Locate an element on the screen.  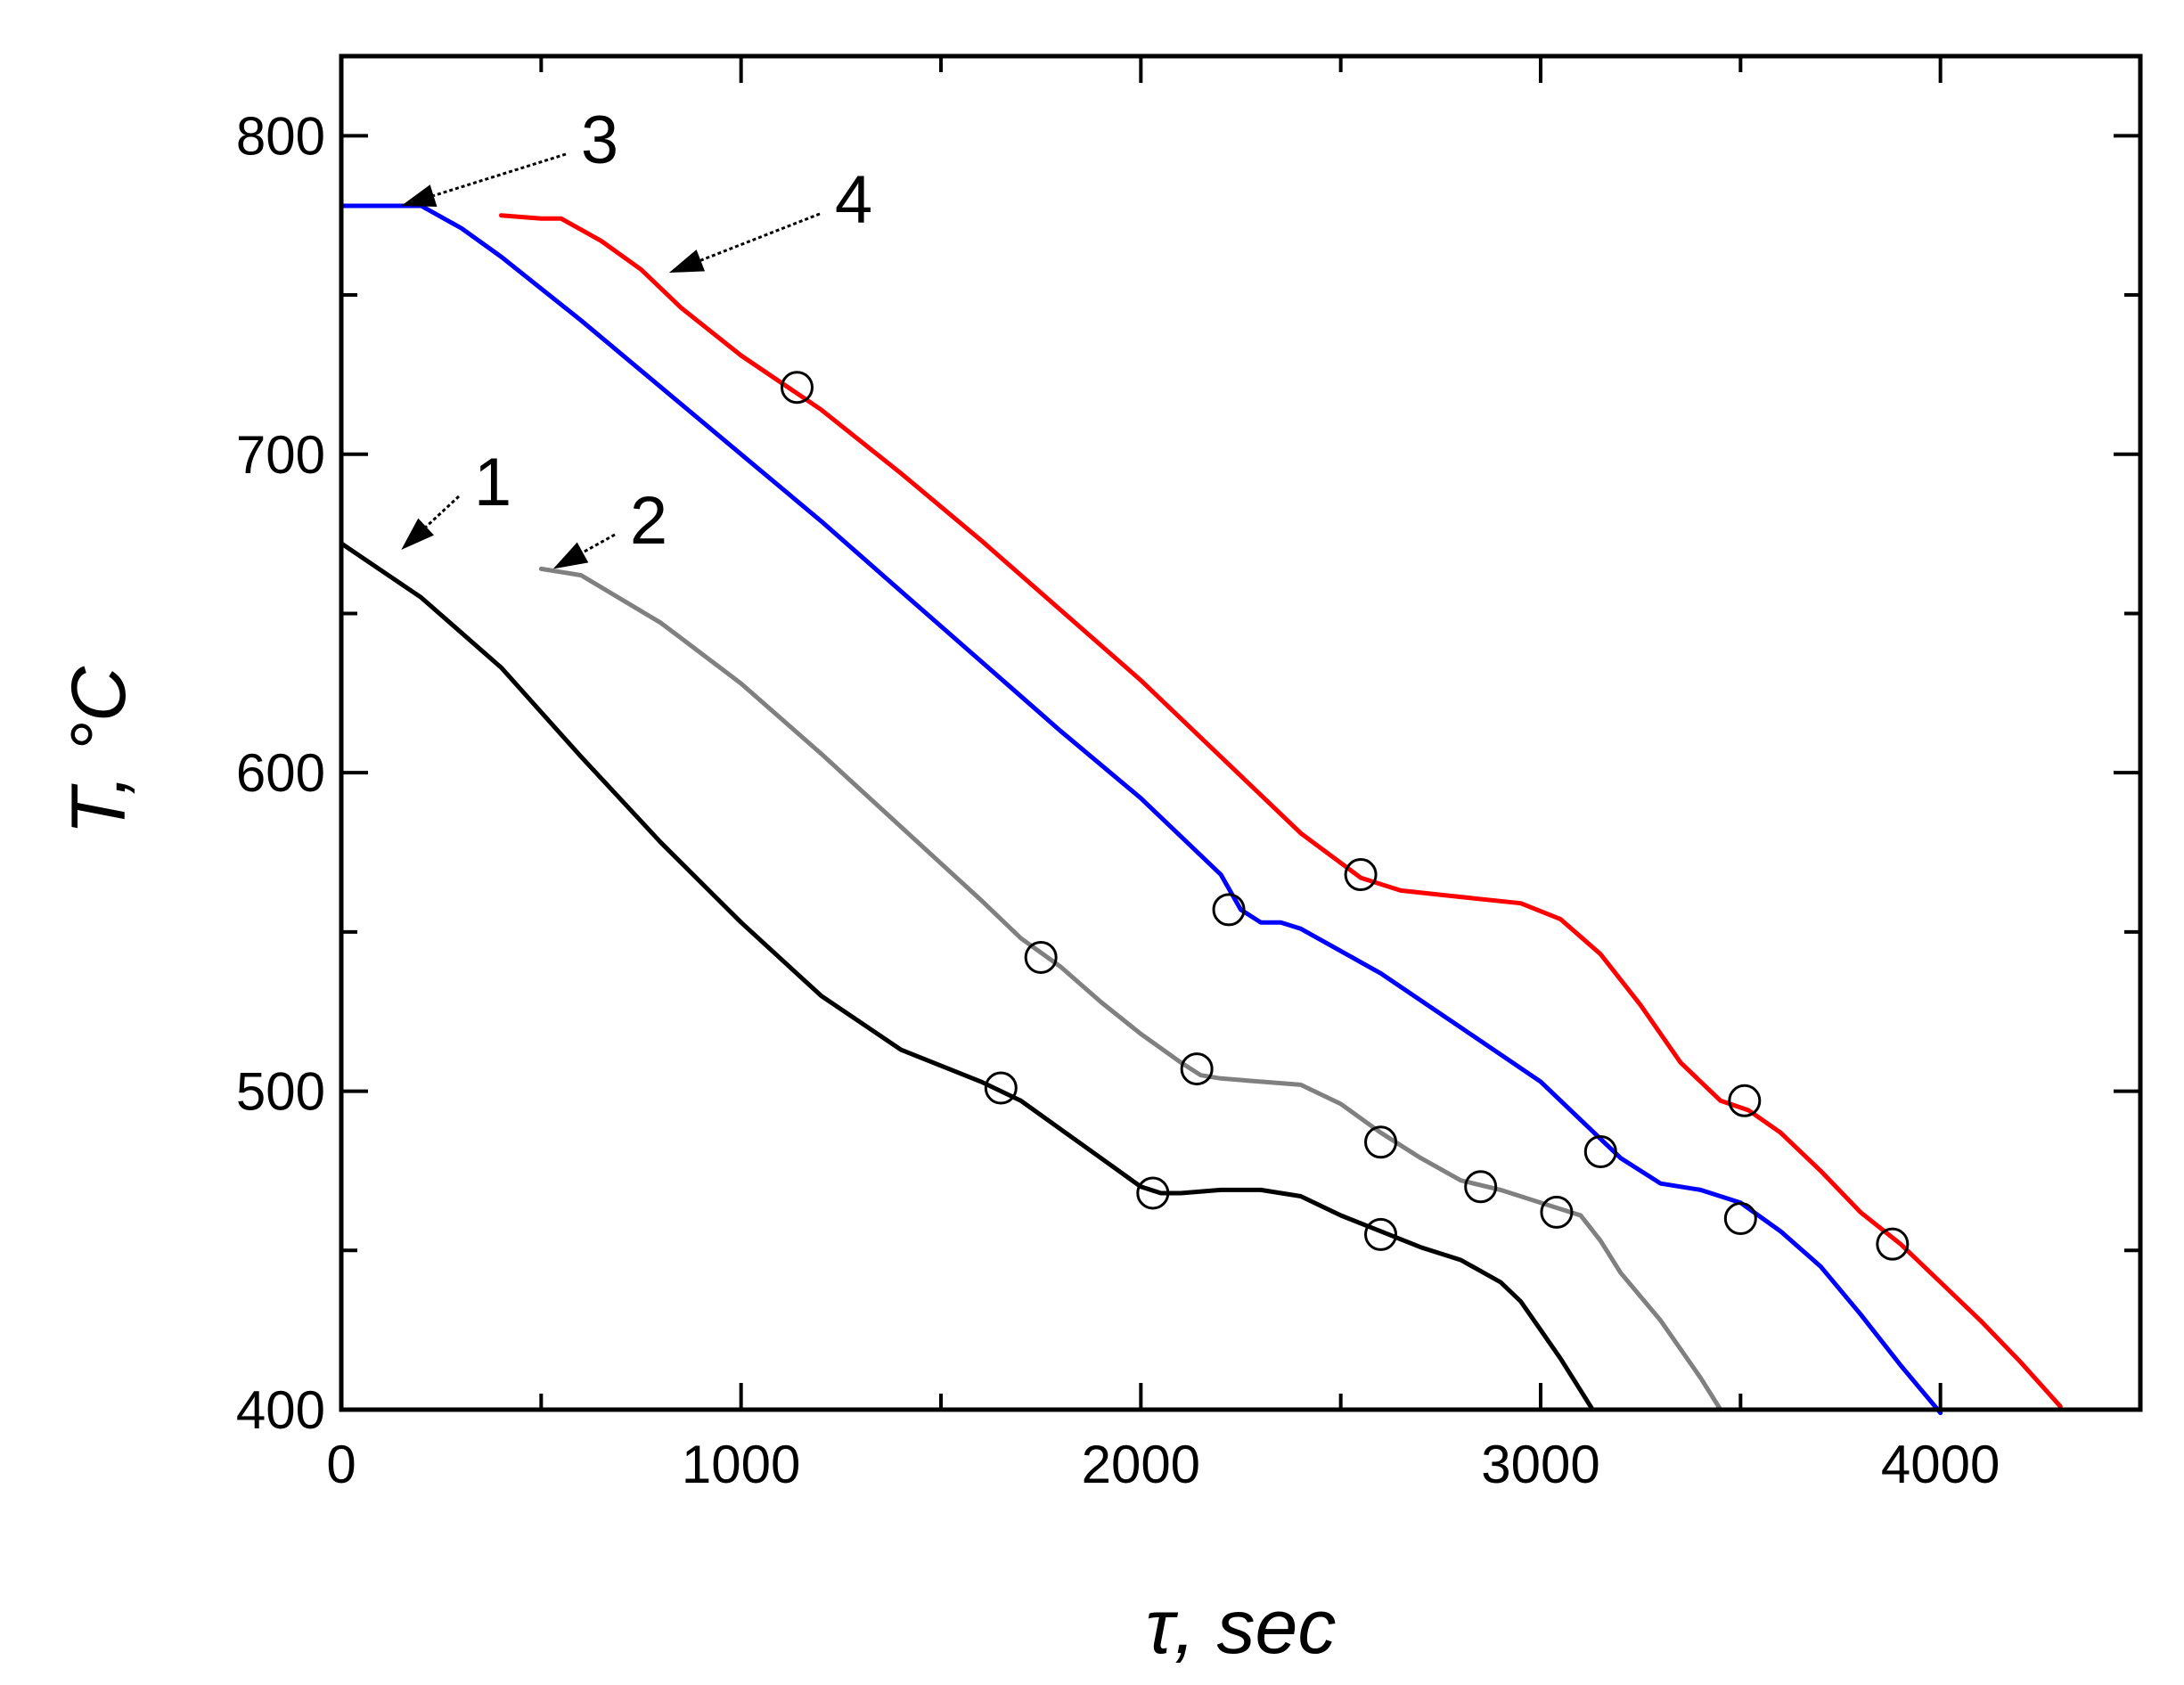
x-tick-label: 2000 is located at coordinates (1141, 1464).